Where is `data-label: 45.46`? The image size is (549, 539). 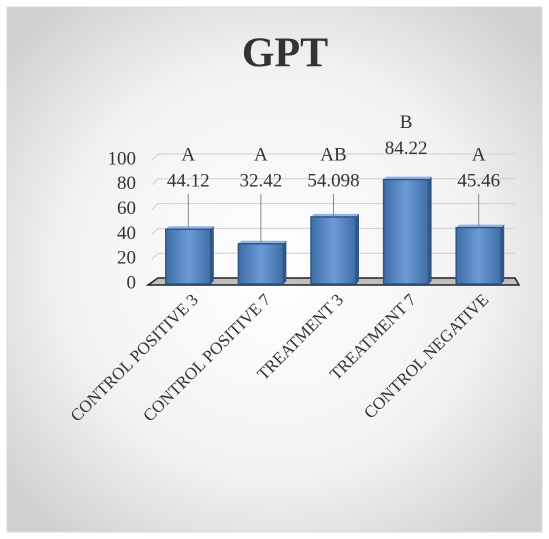
data-label: 45.46 is located at coordinates (478, 180).